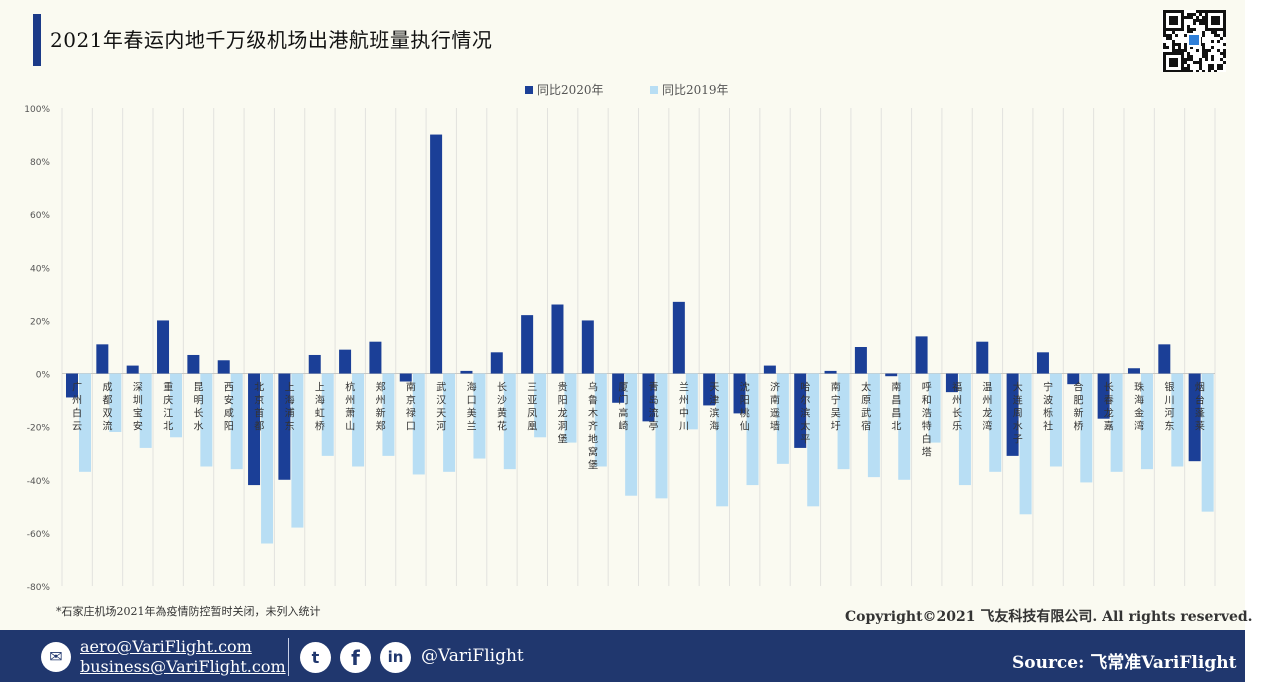 Image resolution: width=1269 pixels, height=682 pixels. What do you see at coordinates (866, 407) in the screenshot?
I see `category-label: 太原武宿` at bounding box center [866, 407].